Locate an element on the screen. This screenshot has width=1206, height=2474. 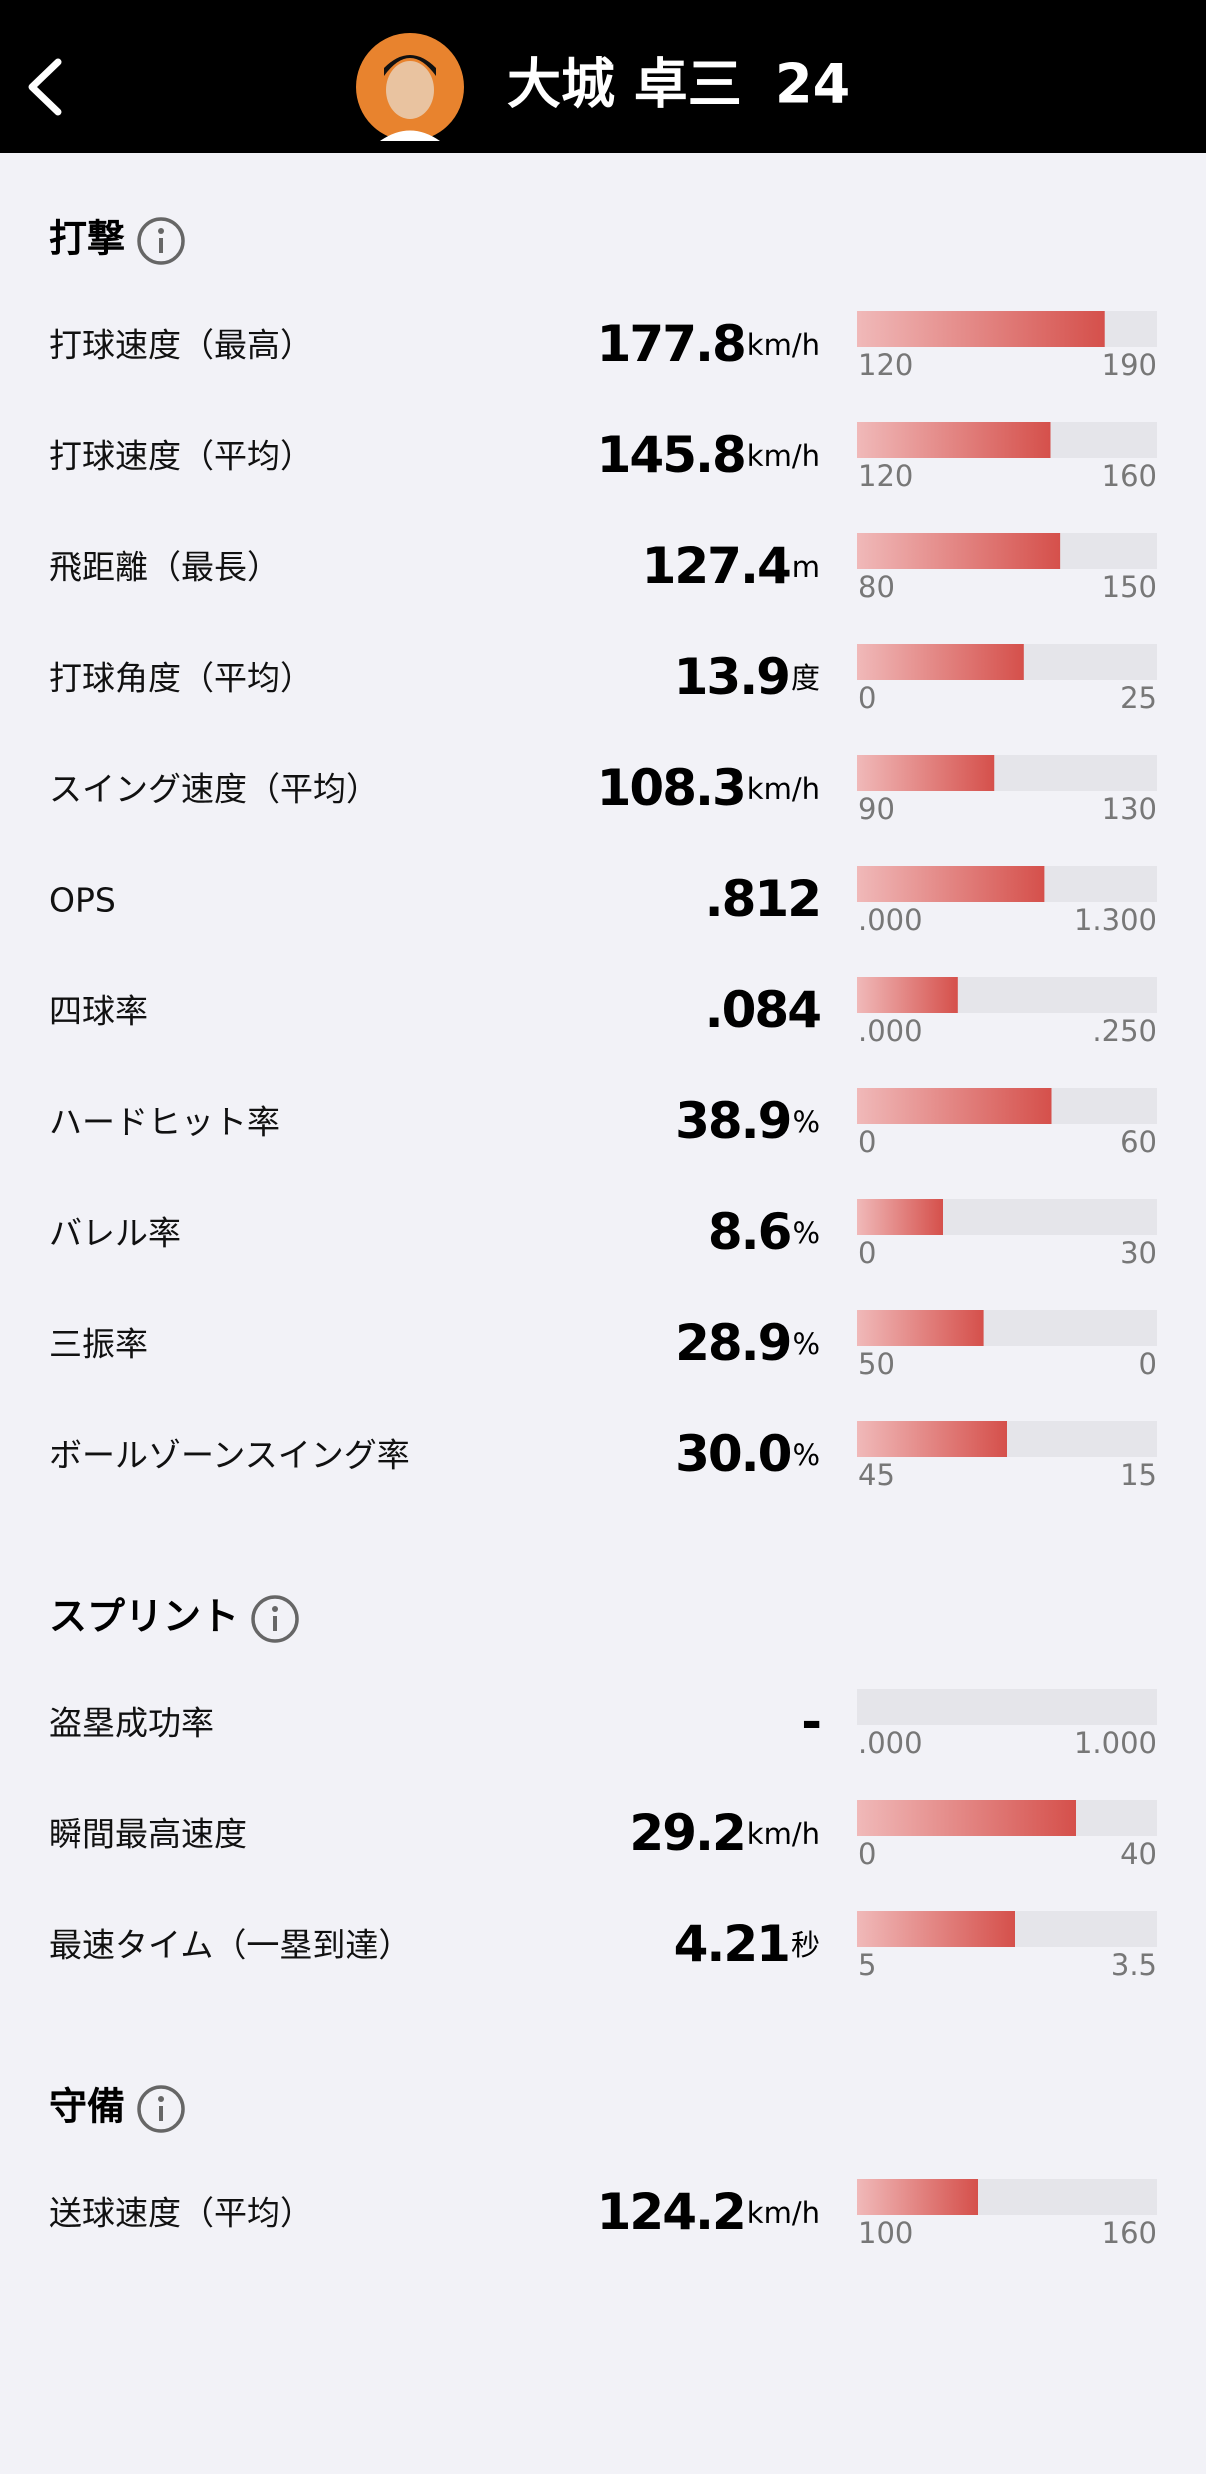
stat-number: 124.2 is located at coordinates (671, 2212).